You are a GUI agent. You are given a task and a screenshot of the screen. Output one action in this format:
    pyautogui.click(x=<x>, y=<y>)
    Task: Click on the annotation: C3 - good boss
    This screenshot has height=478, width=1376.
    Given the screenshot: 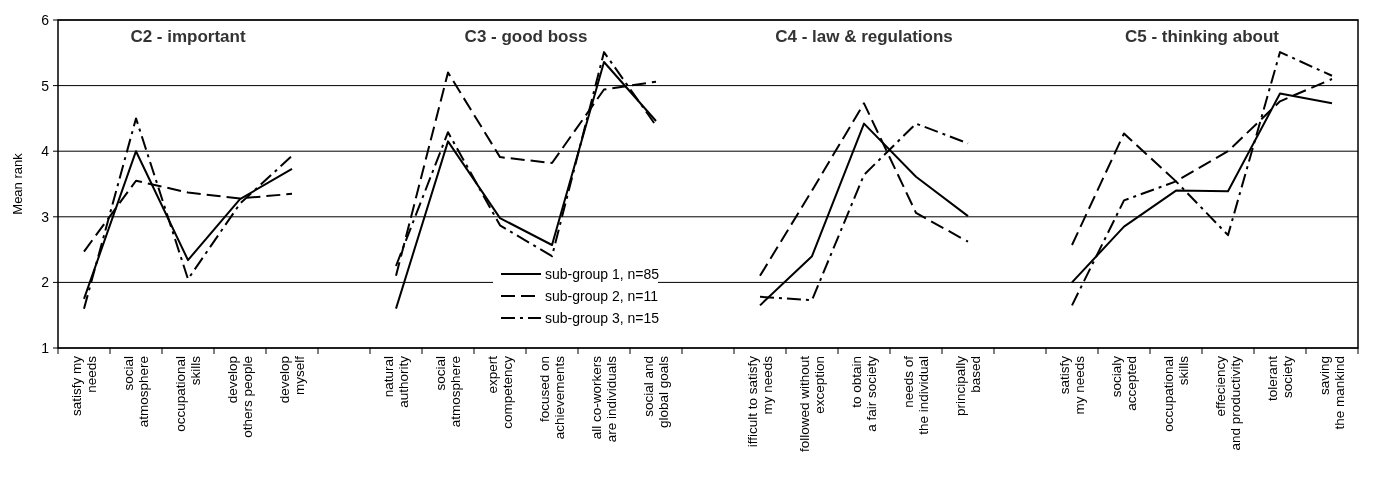 What is the action you would take?
    pyautogui.click(x=526, y=36)
    